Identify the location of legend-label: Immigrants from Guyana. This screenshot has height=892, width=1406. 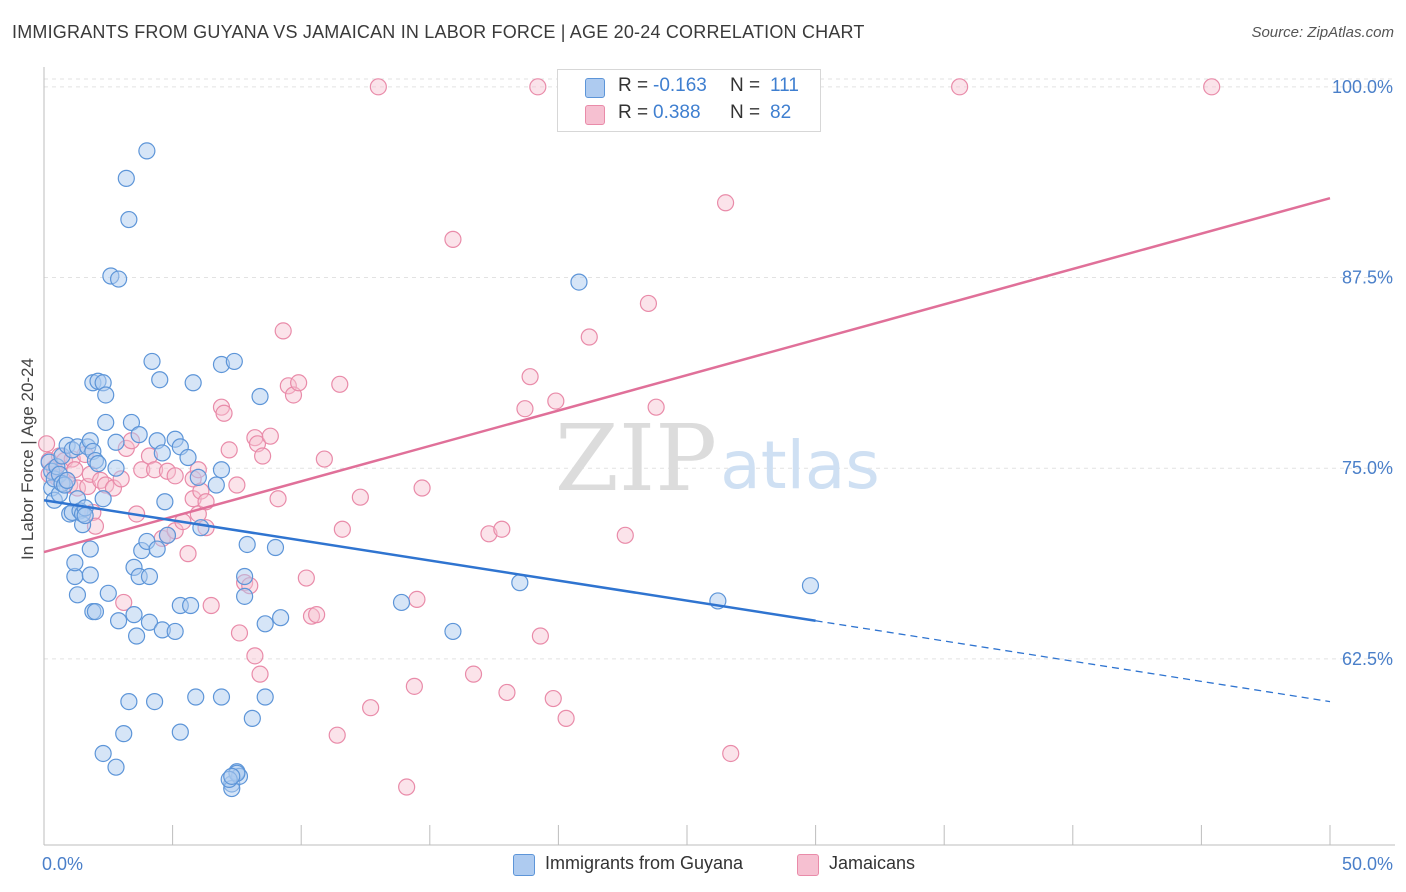
(644, 863).